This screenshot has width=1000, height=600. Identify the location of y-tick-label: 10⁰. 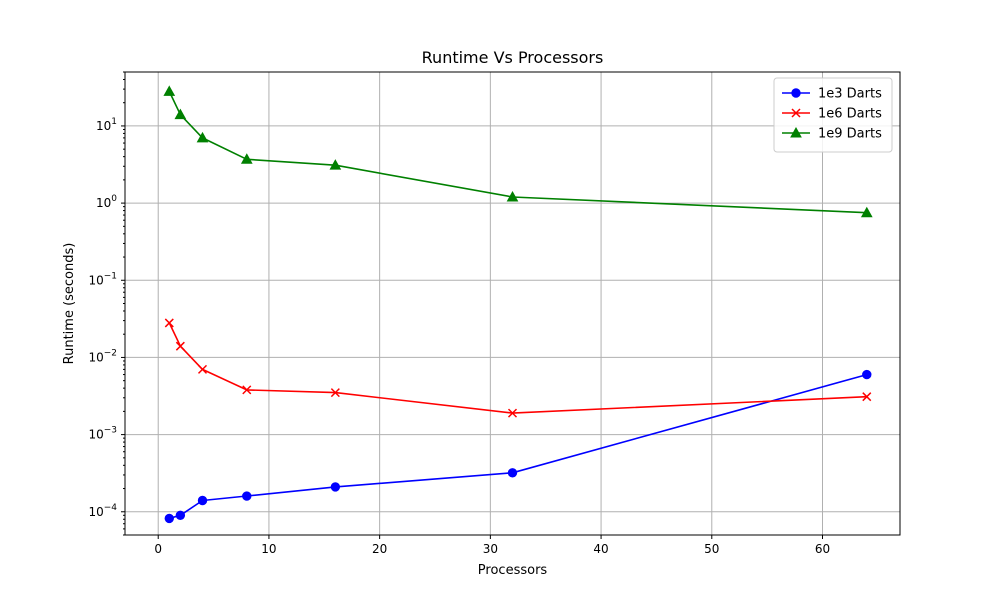
(106, 202).